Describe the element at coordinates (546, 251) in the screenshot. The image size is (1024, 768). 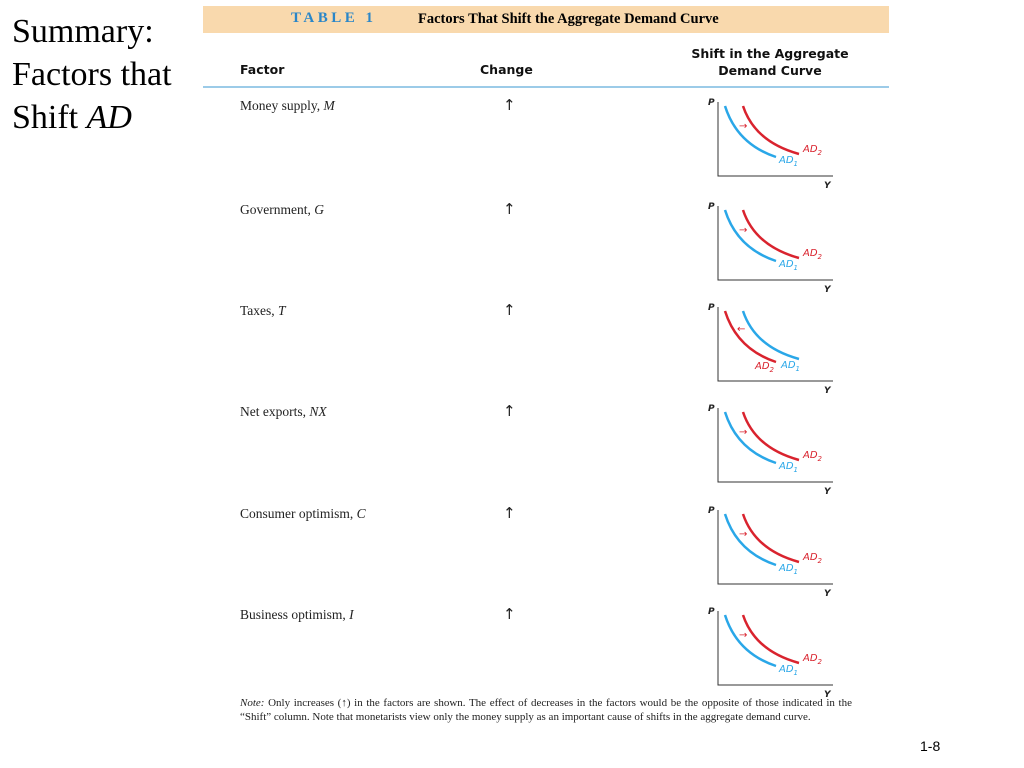
I see `table-row: Government, G ↑ P Y → AD2 AD1` at that location.